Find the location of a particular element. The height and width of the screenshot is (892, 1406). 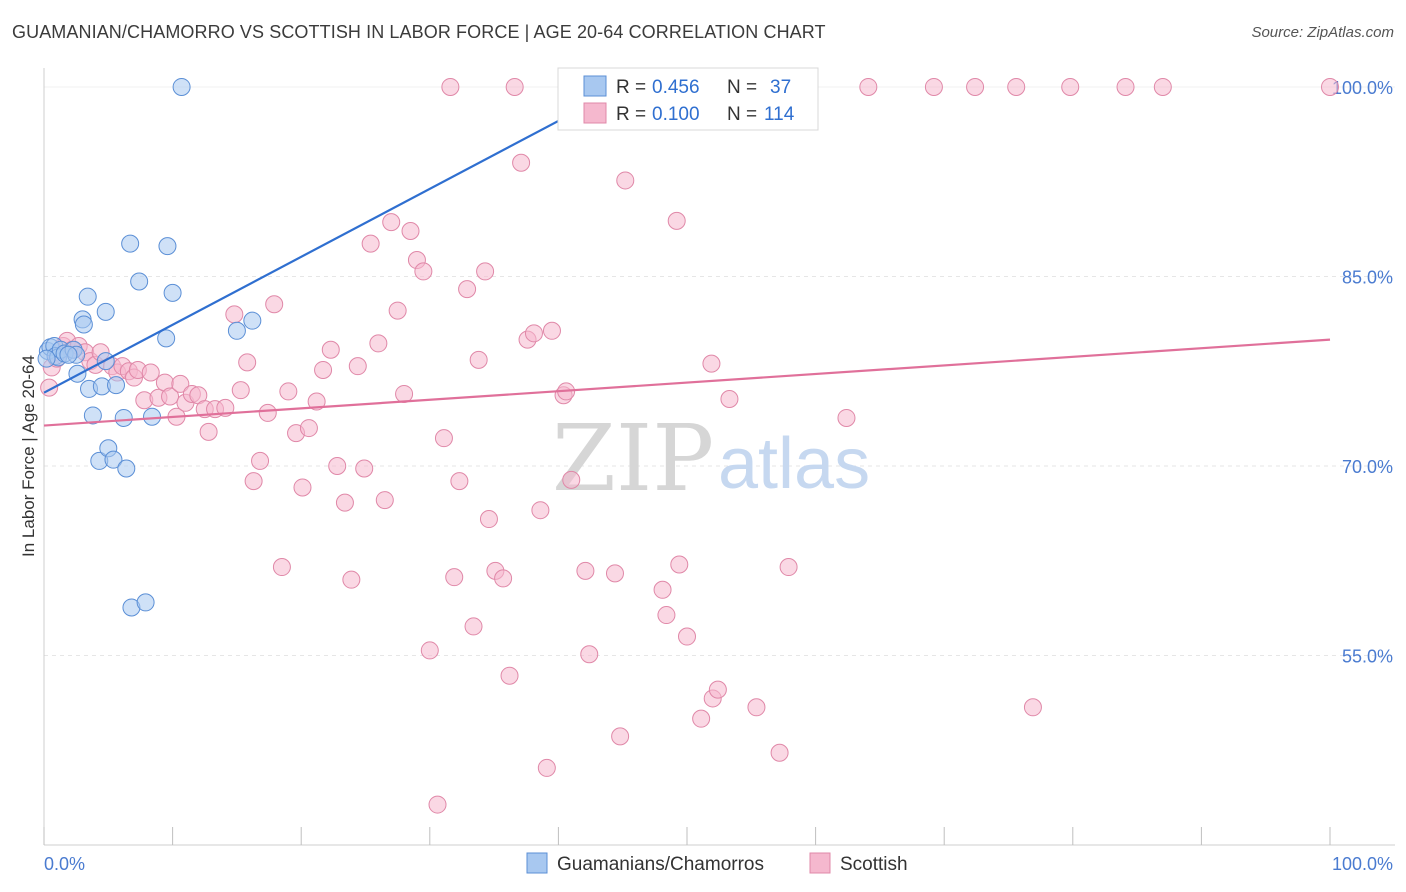

y-axis-title: In Labor Force | Age 20-64 is located at coordinates (28, 456).